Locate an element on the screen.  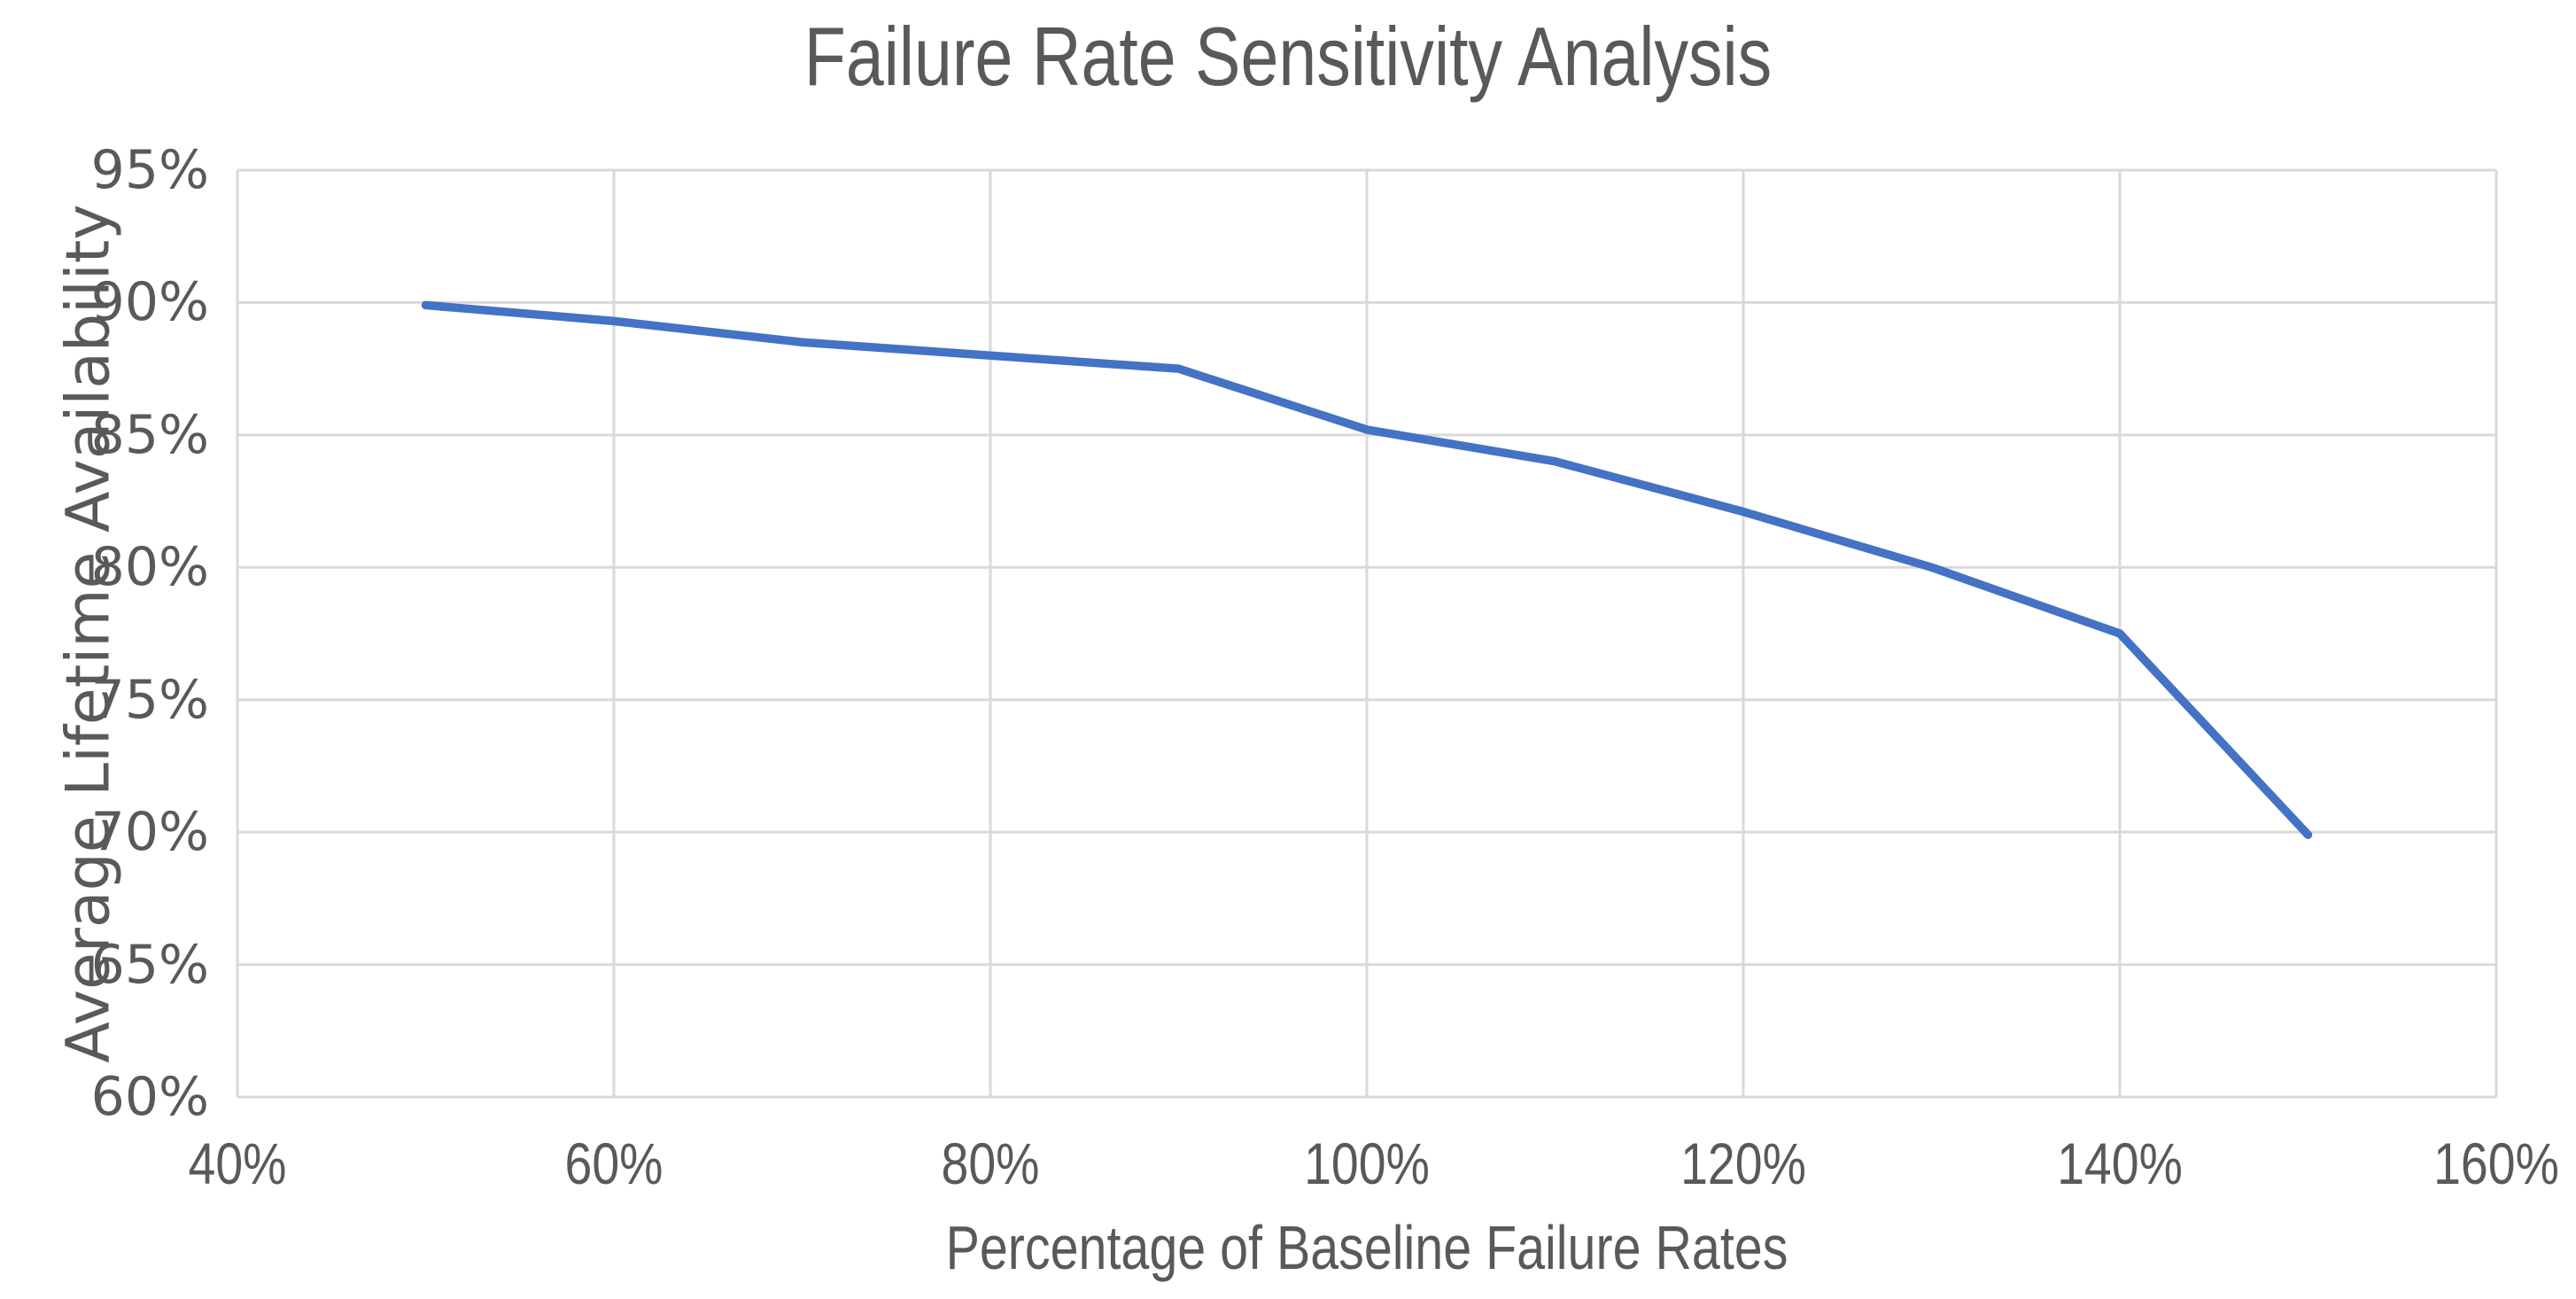
x-tick-label: 60% is located at coordinates (613, 1163).